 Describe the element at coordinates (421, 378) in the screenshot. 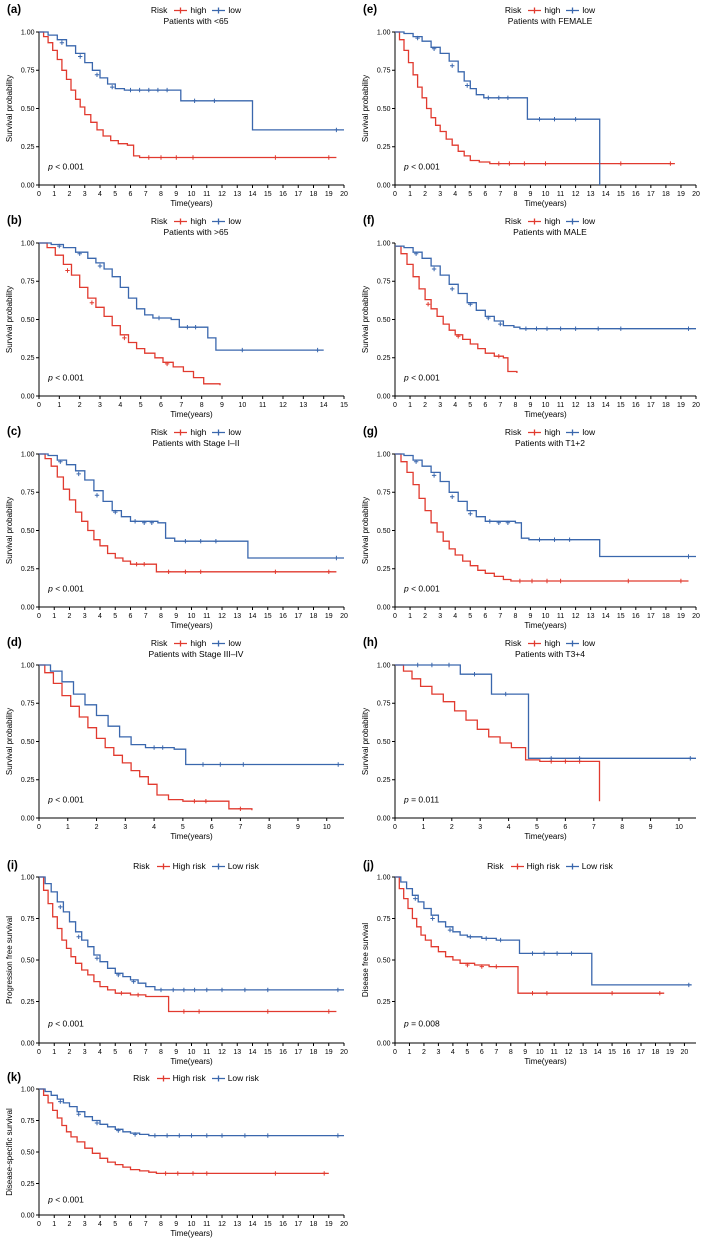

I see `svg-text: p < 0.001` at that location.